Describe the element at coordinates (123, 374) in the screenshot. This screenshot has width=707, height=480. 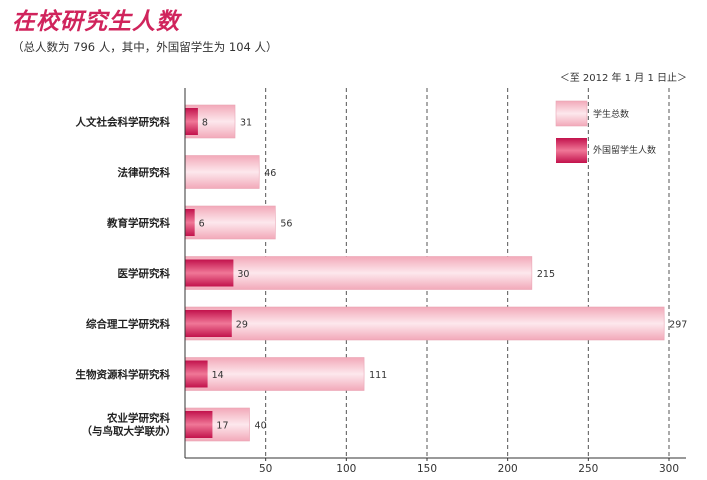
I see `category-label-5: 生物资源科学研究科` at that location.